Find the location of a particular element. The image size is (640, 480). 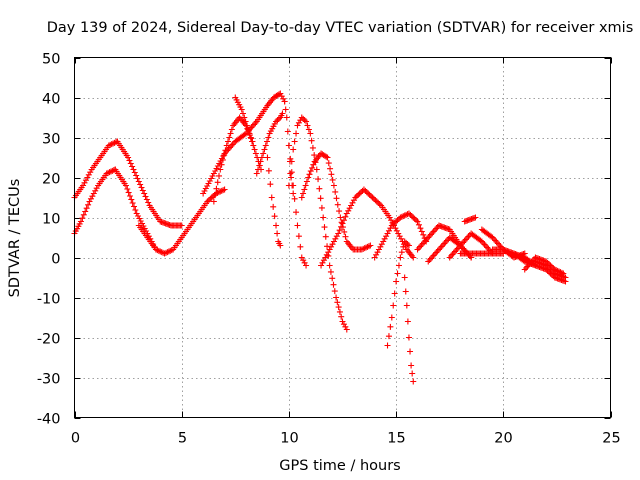

x-tick-label: 10 is located at coordinates (289, 439).